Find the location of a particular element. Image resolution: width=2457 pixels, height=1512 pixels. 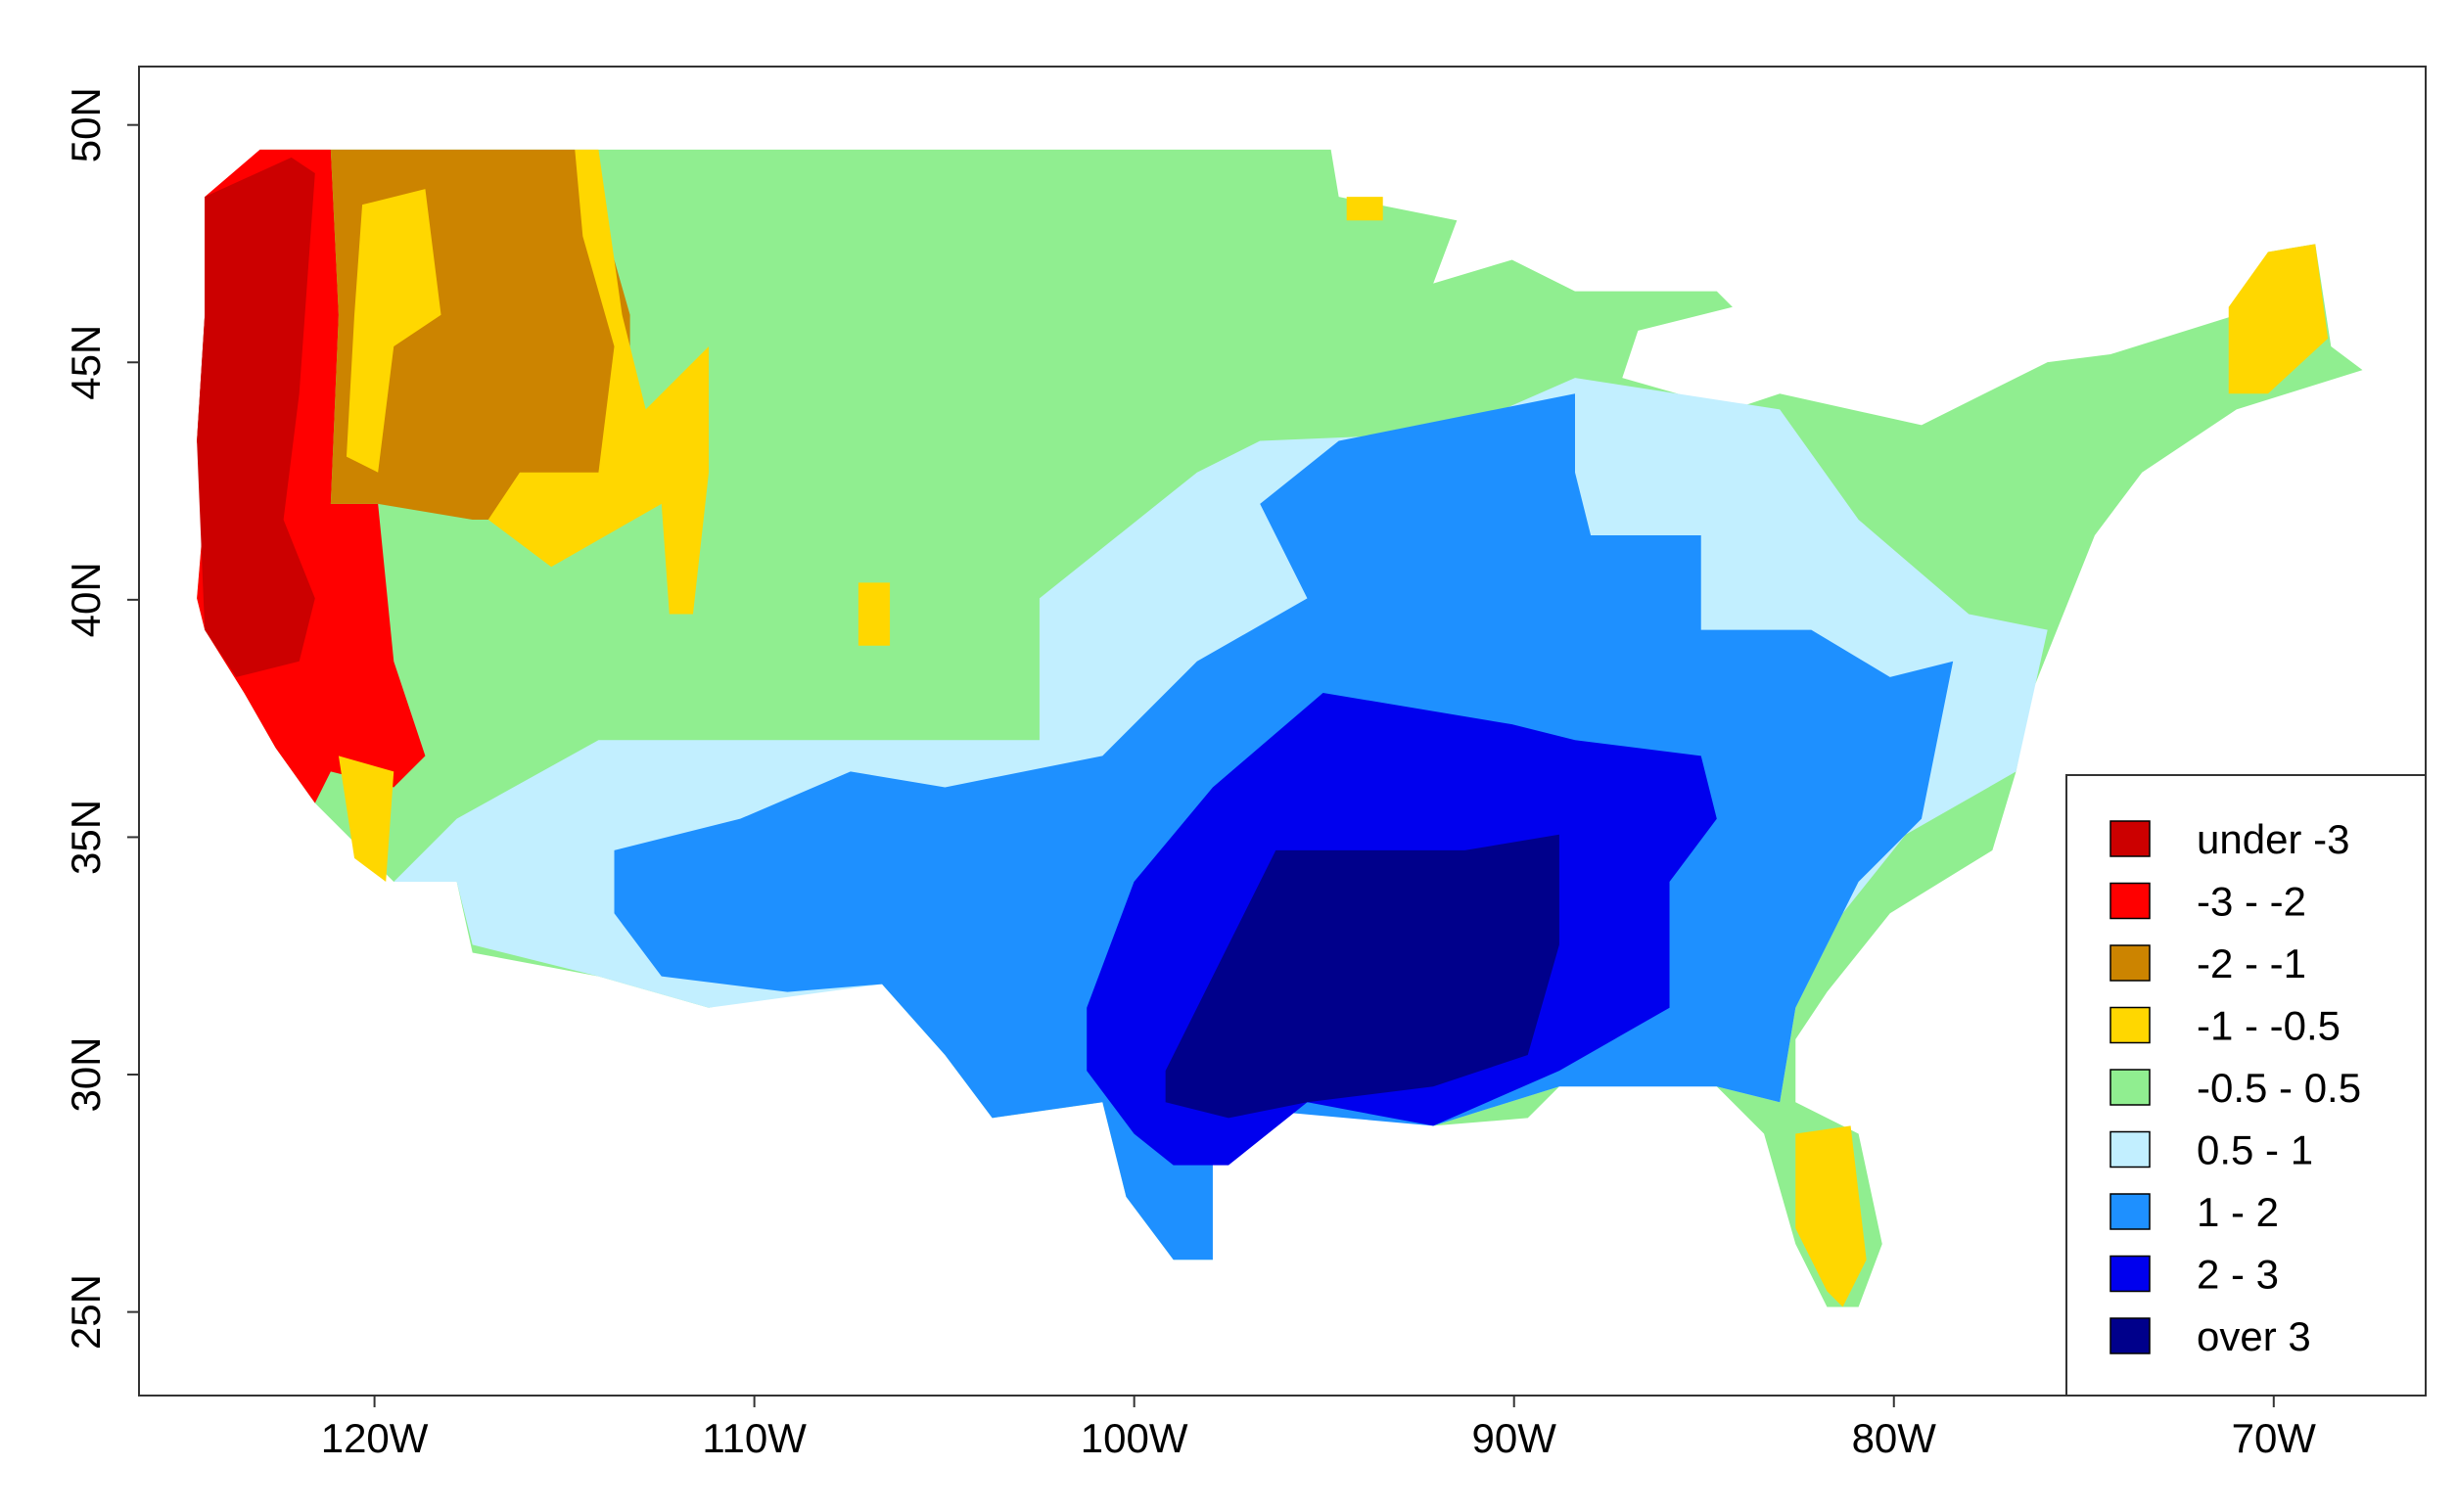

legend-label: -3 - -2 is located at coordinates (2252, 902).